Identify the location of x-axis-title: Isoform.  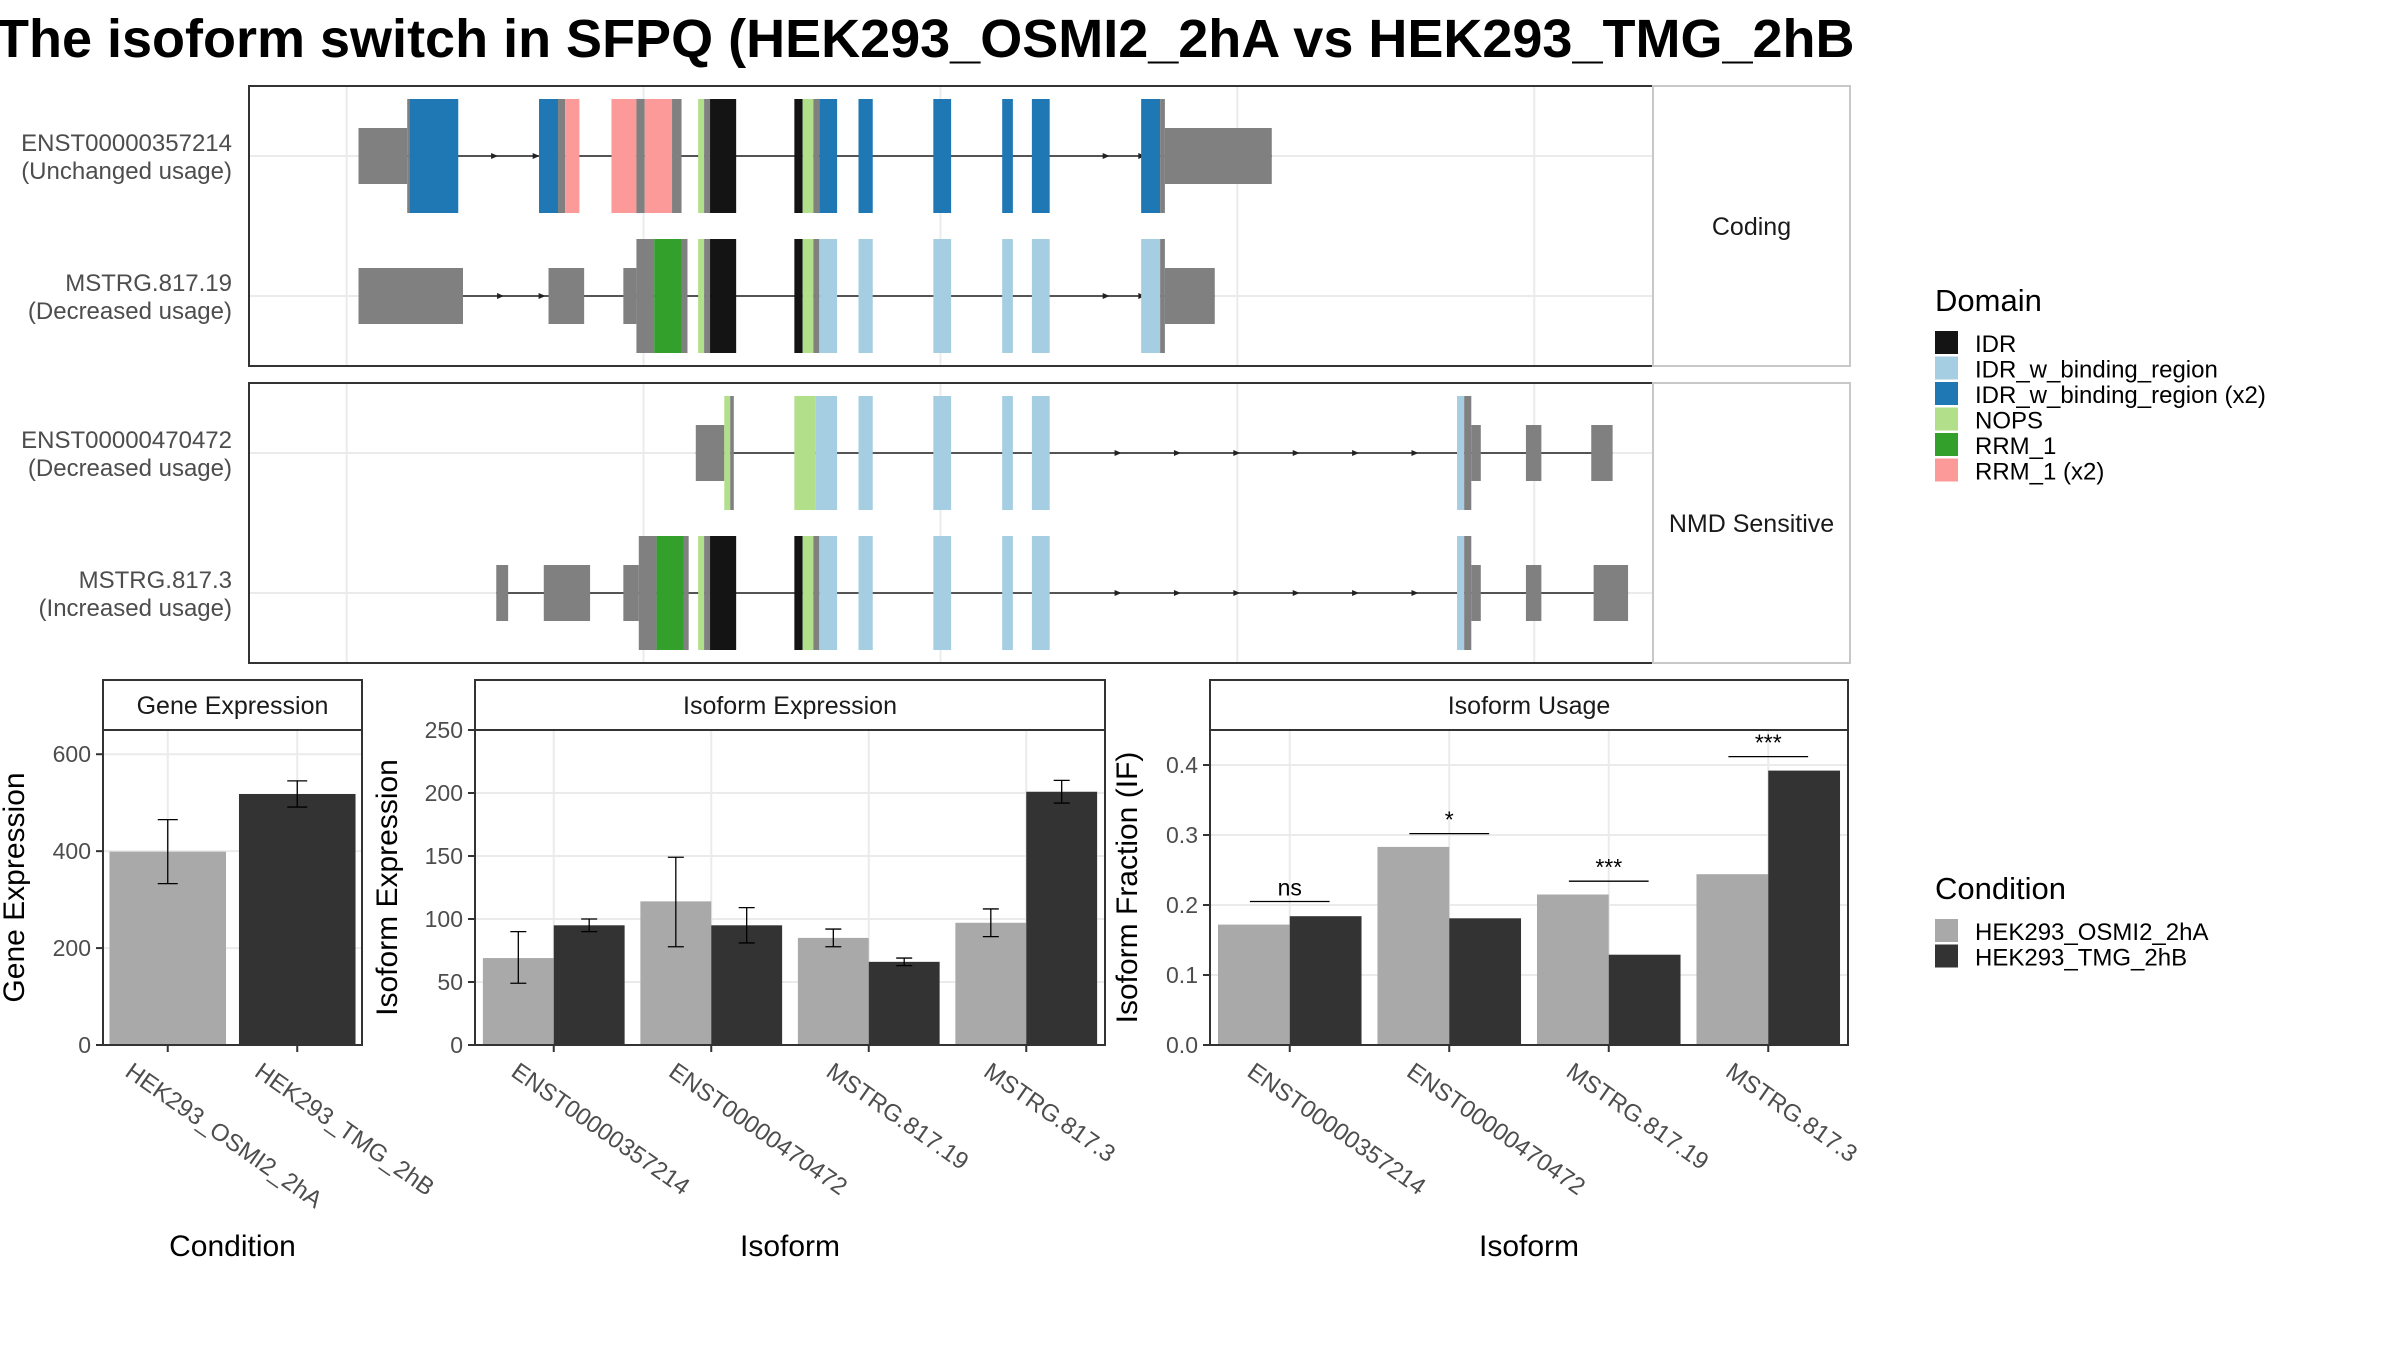
(790, 1246).